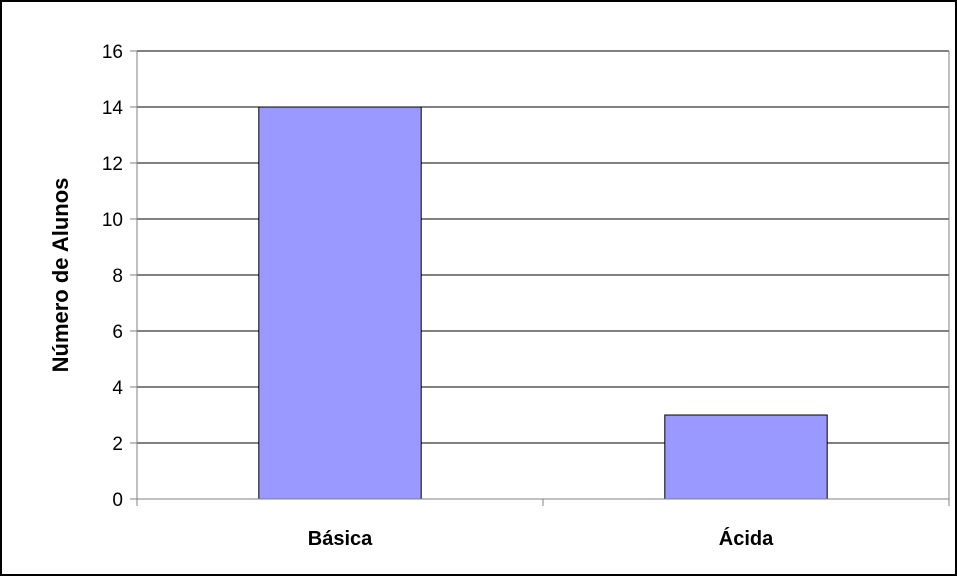 The width and height of the screenshot is (957, 576). I want to click on y-tick-label-10: 10, so click(112, 220).